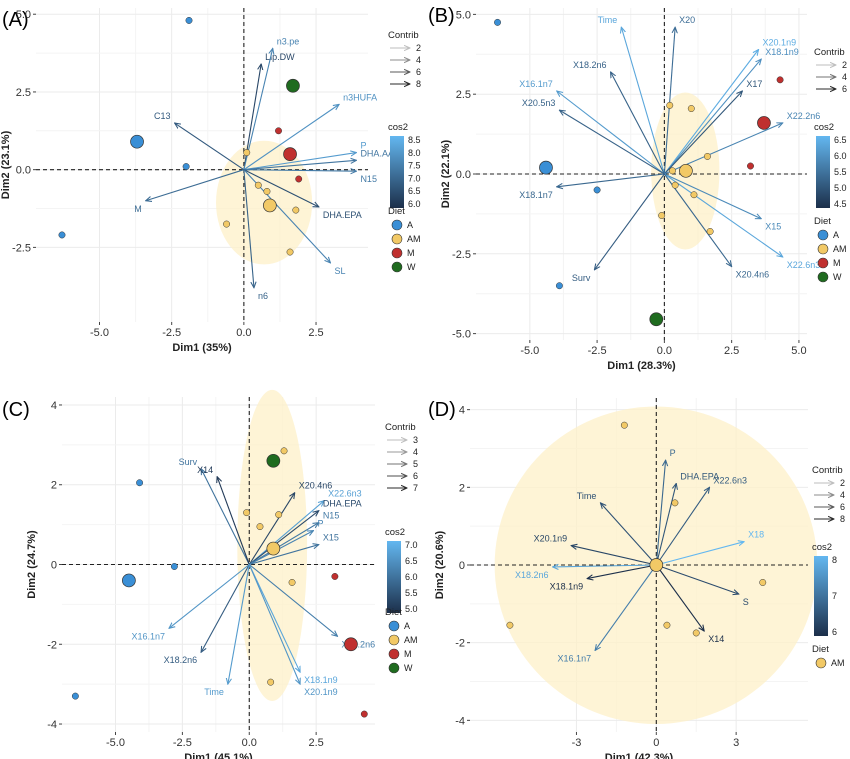 This screenshot has width=850, height=759. What do you see at coordinates (408, 668) in the screenshot?
I see `legend-diet-label: W` at bounding box center [408, 668].